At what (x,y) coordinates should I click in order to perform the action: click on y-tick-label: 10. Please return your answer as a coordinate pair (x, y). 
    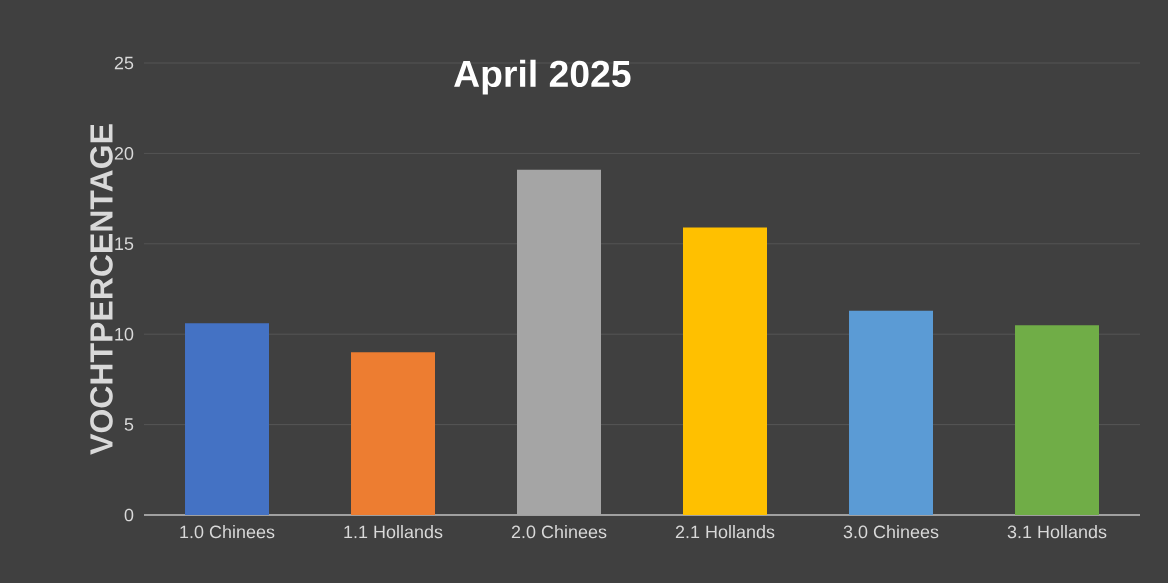
    Looking at the image, I should click on (124, 334).